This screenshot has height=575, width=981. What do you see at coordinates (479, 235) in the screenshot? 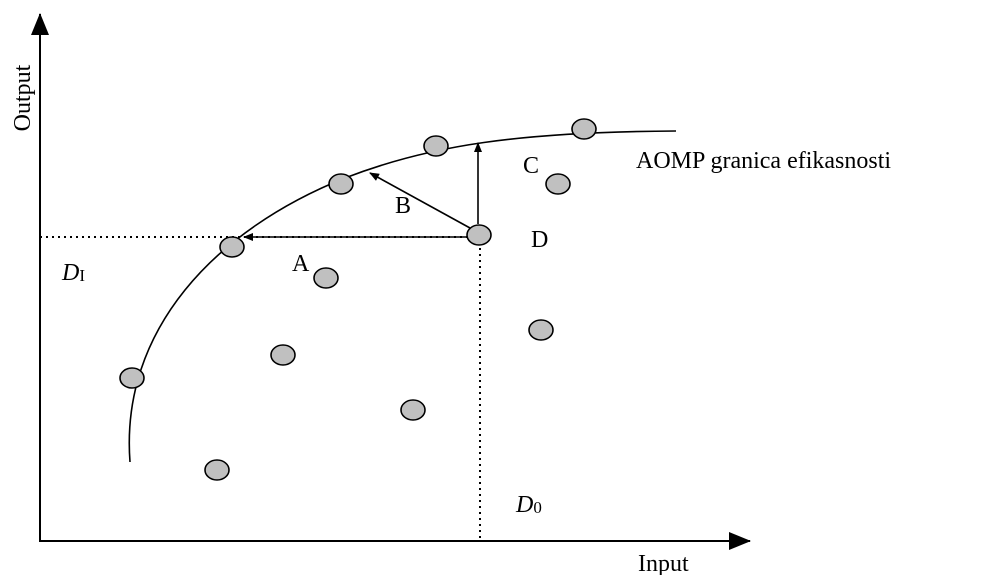
I see `dmu-point-d` at bounding box center [479, 235].